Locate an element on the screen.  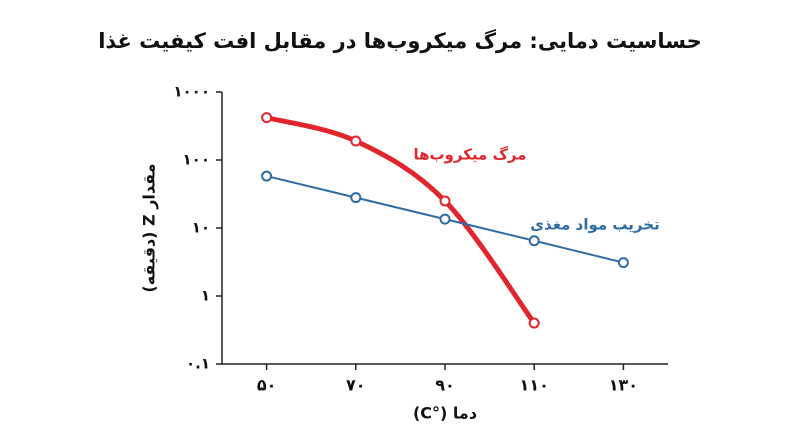
x-axis-label: دما (°C) is located at coordinates (445, 413).